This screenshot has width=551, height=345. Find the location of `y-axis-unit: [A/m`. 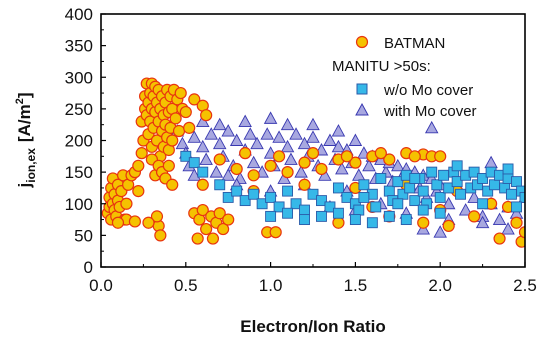

y-axis-unit: [A/m is located at coordinates (24, 123).